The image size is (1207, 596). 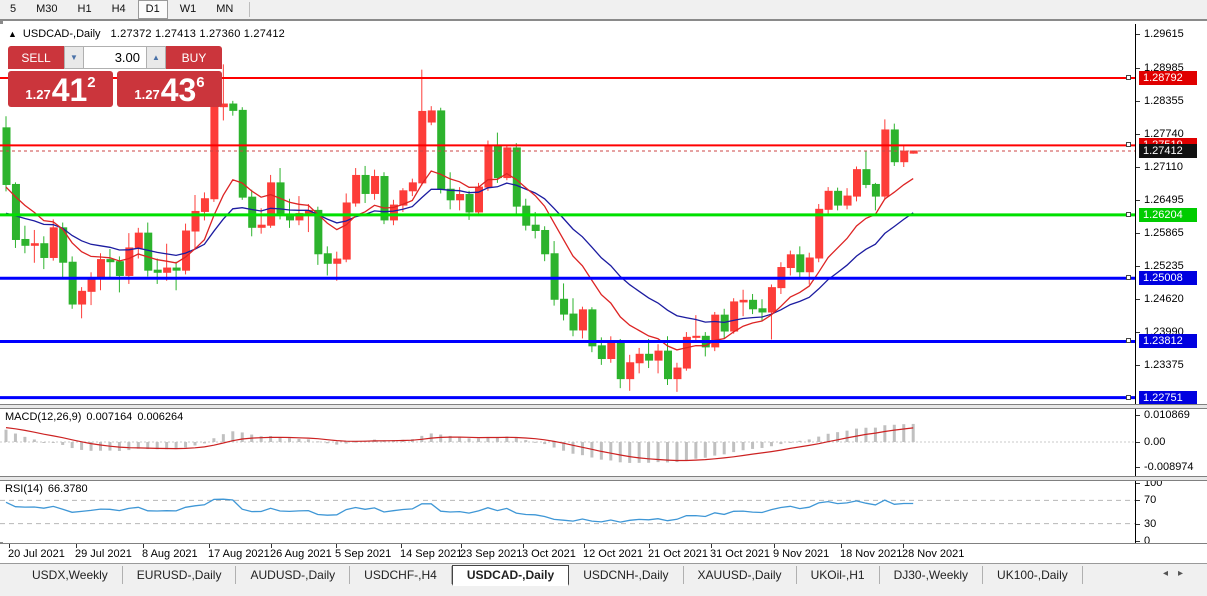 I want to click on date-tick-label: 26 Aug 2021, so click(x=301, y=554).